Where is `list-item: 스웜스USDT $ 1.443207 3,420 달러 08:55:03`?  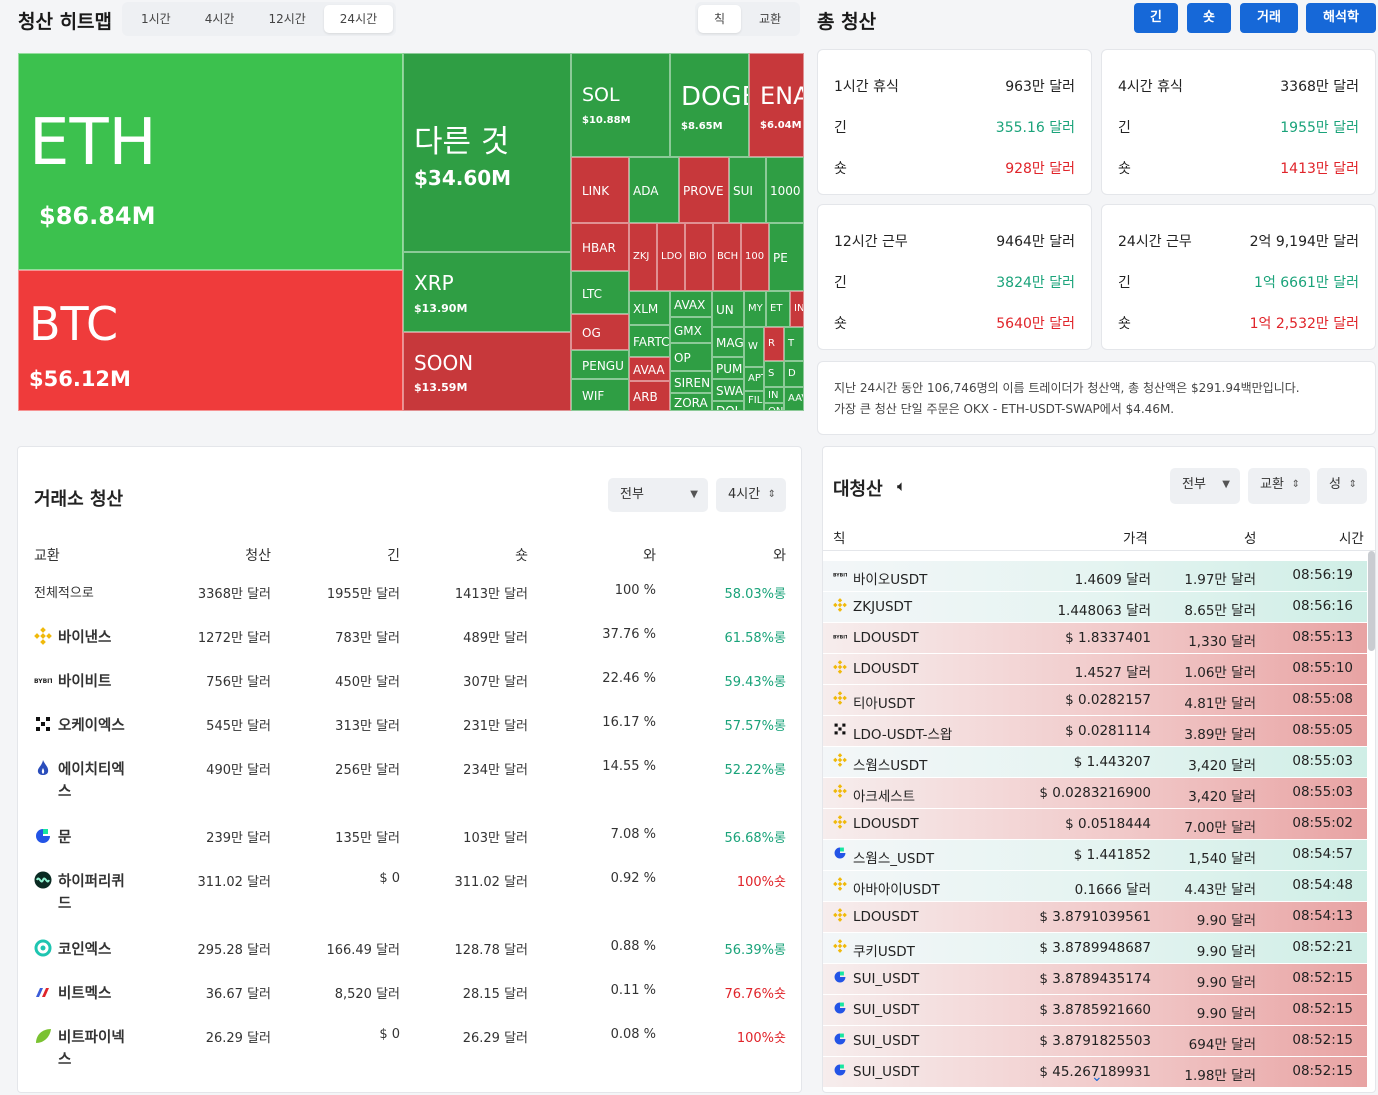
list-item: 스웜스USDT $ 1.443207 3,420 달러 08:55:03 is located at coordinates (1095, 762).